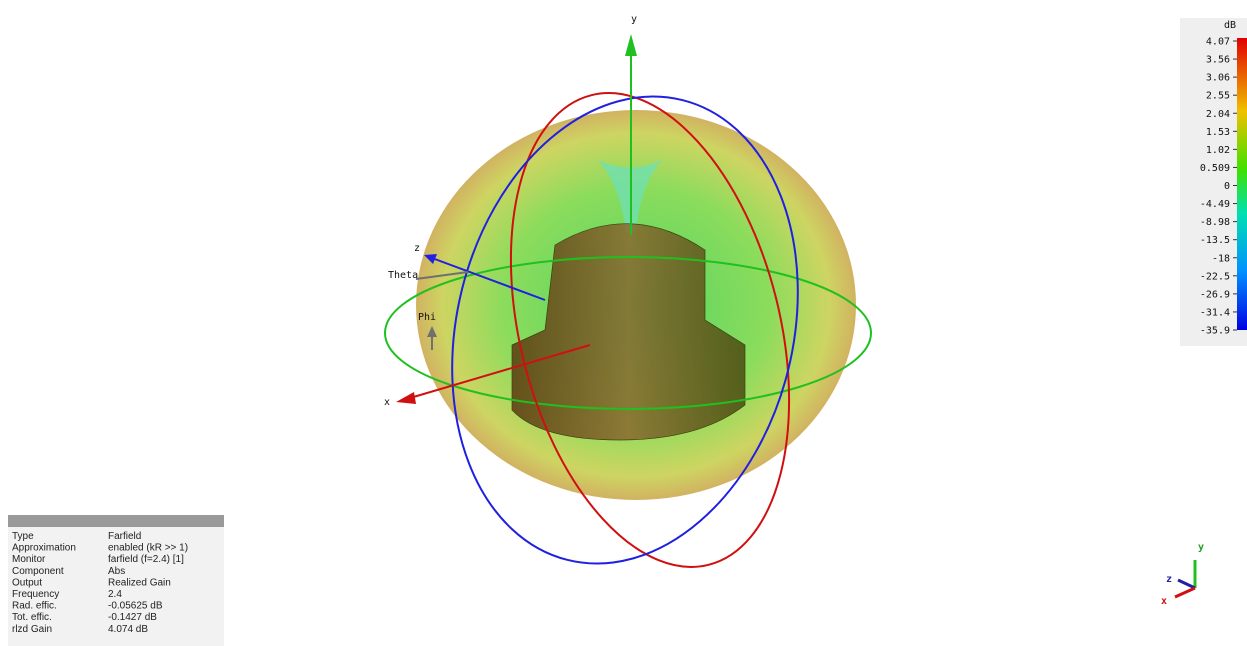 This screenshot has width=1247, height=646. I want to click on antenna-mesh, so click(628, 332).